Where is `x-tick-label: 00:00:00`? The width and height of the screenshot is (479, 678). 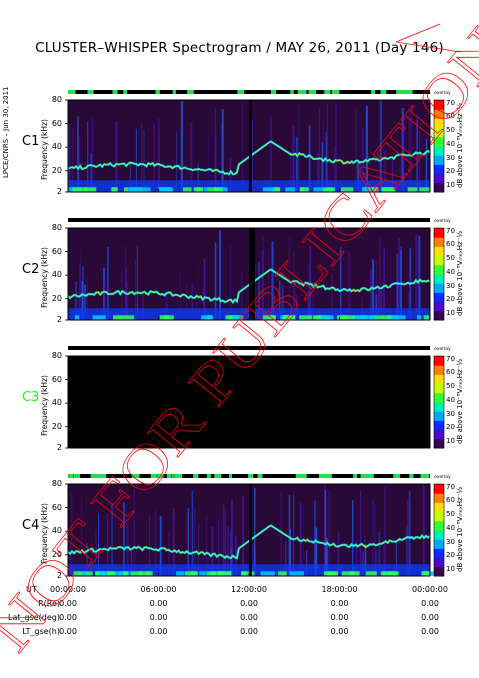 x-tick-label: 00:00:00 is located at coordinates (68, 589).